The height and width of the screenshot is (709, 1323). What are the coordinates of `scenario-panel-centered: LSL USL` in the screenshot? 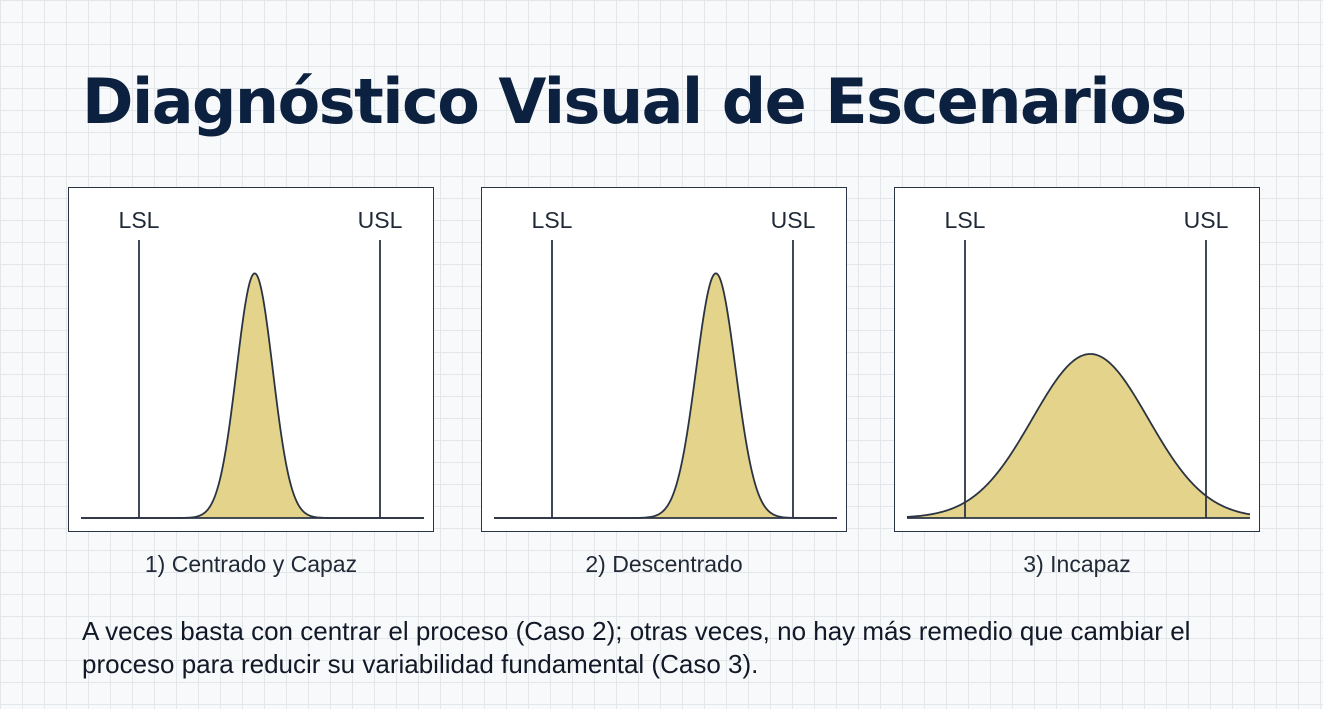 It's located at (251, 359).